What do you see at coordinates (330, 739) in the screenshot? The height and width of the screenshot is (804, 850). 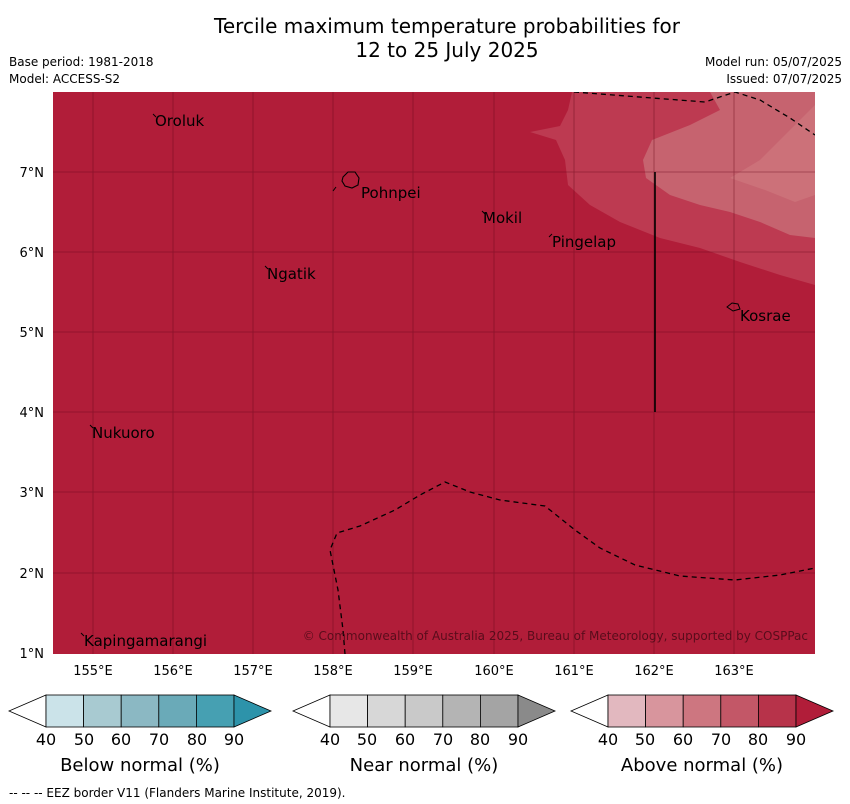 I see `near-tick-40: 40` at bounding box center [330, 739].